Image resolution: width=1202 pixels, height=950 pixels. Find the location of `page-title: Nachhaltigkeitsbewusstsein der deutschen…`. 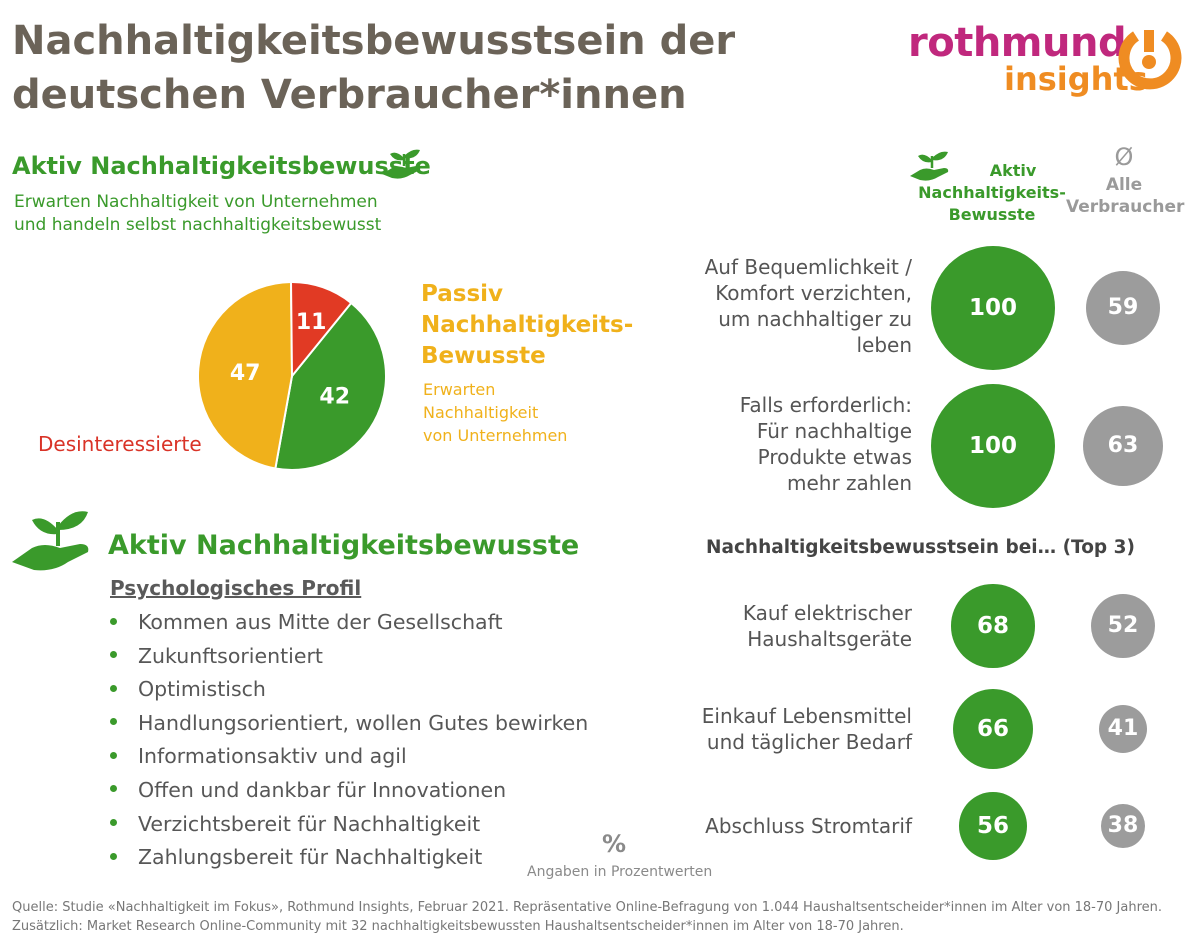

page-title: Nachhaltigkeitsbewusstsein der deutschen… is located at coordinates (402, 68).